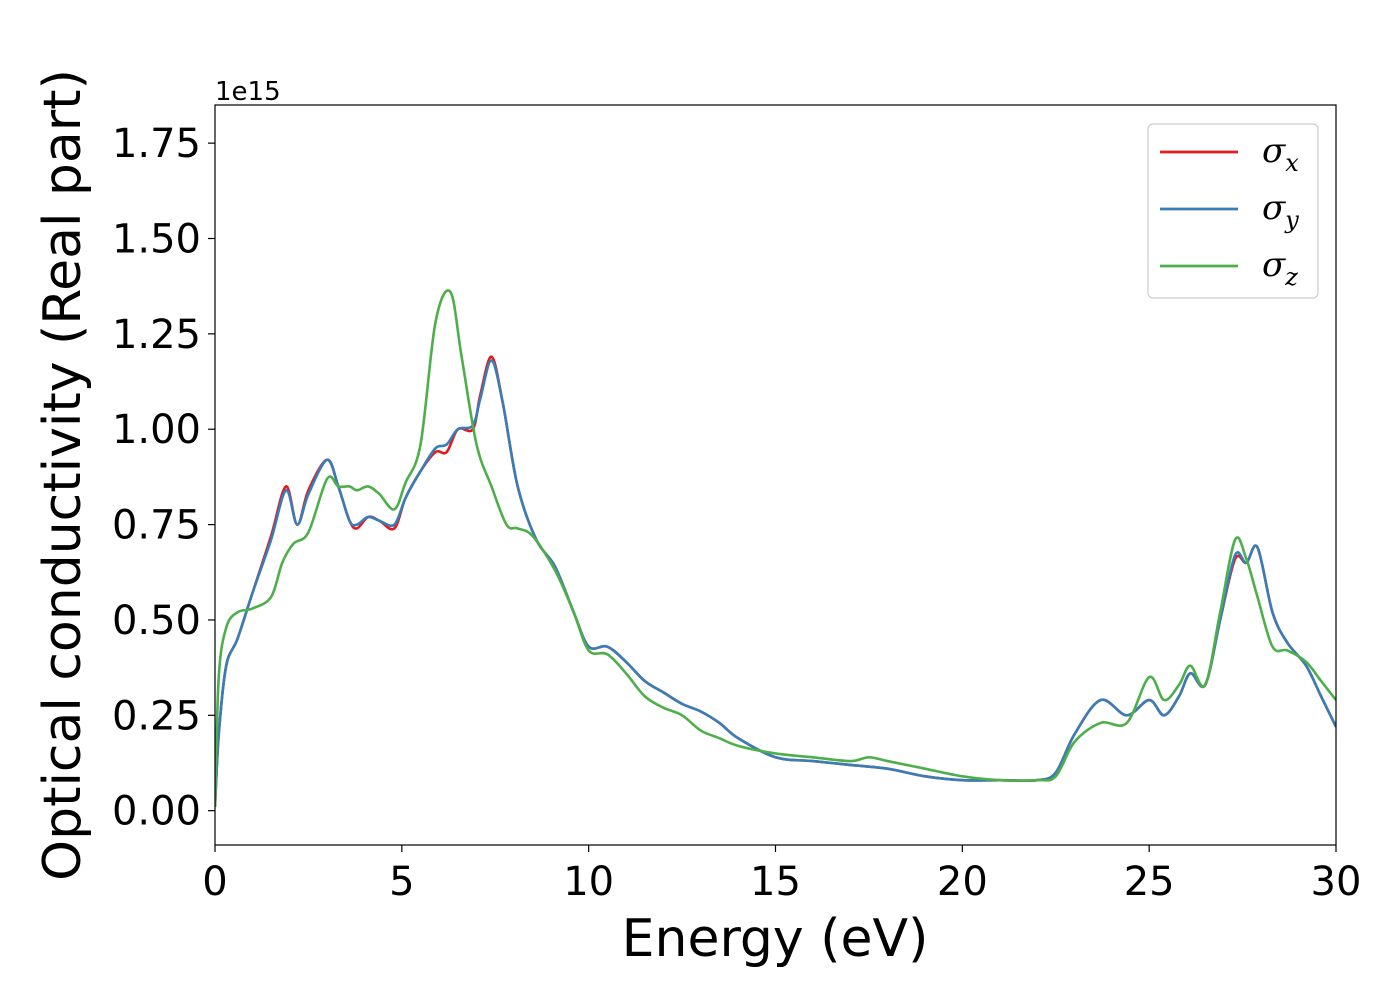  What do you see at coordinates (1280, 268) in the screenshot?
I see `legend-entry-z: σz` at bounding box center [1280, 268].